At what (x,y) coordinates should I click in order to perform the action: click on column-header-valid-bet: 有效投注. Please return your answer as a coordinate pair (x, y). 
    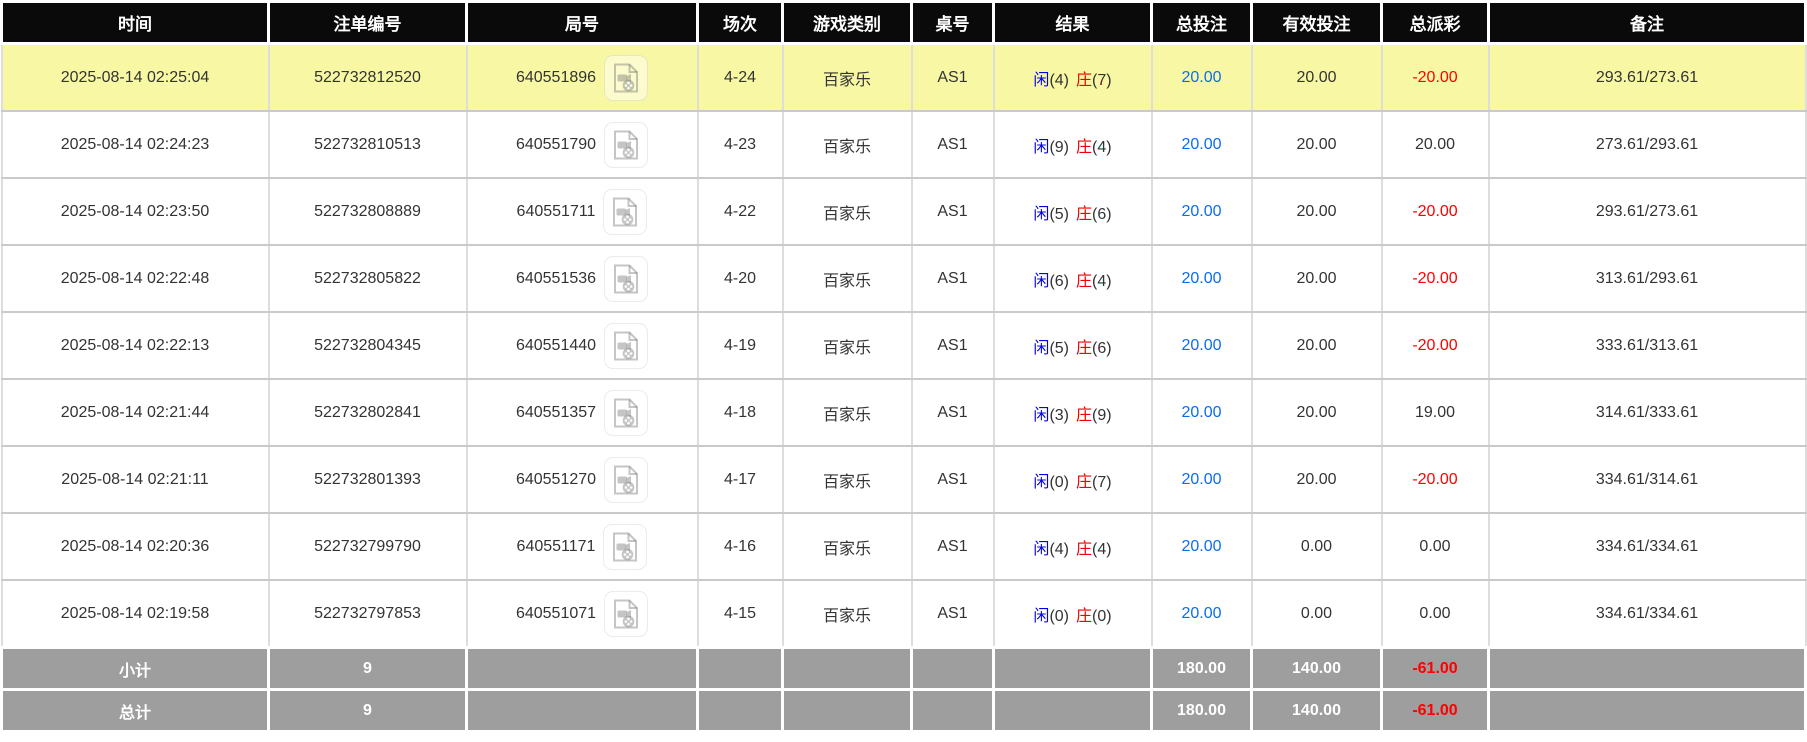
    Looking at the image, I should click on (1316, 22).